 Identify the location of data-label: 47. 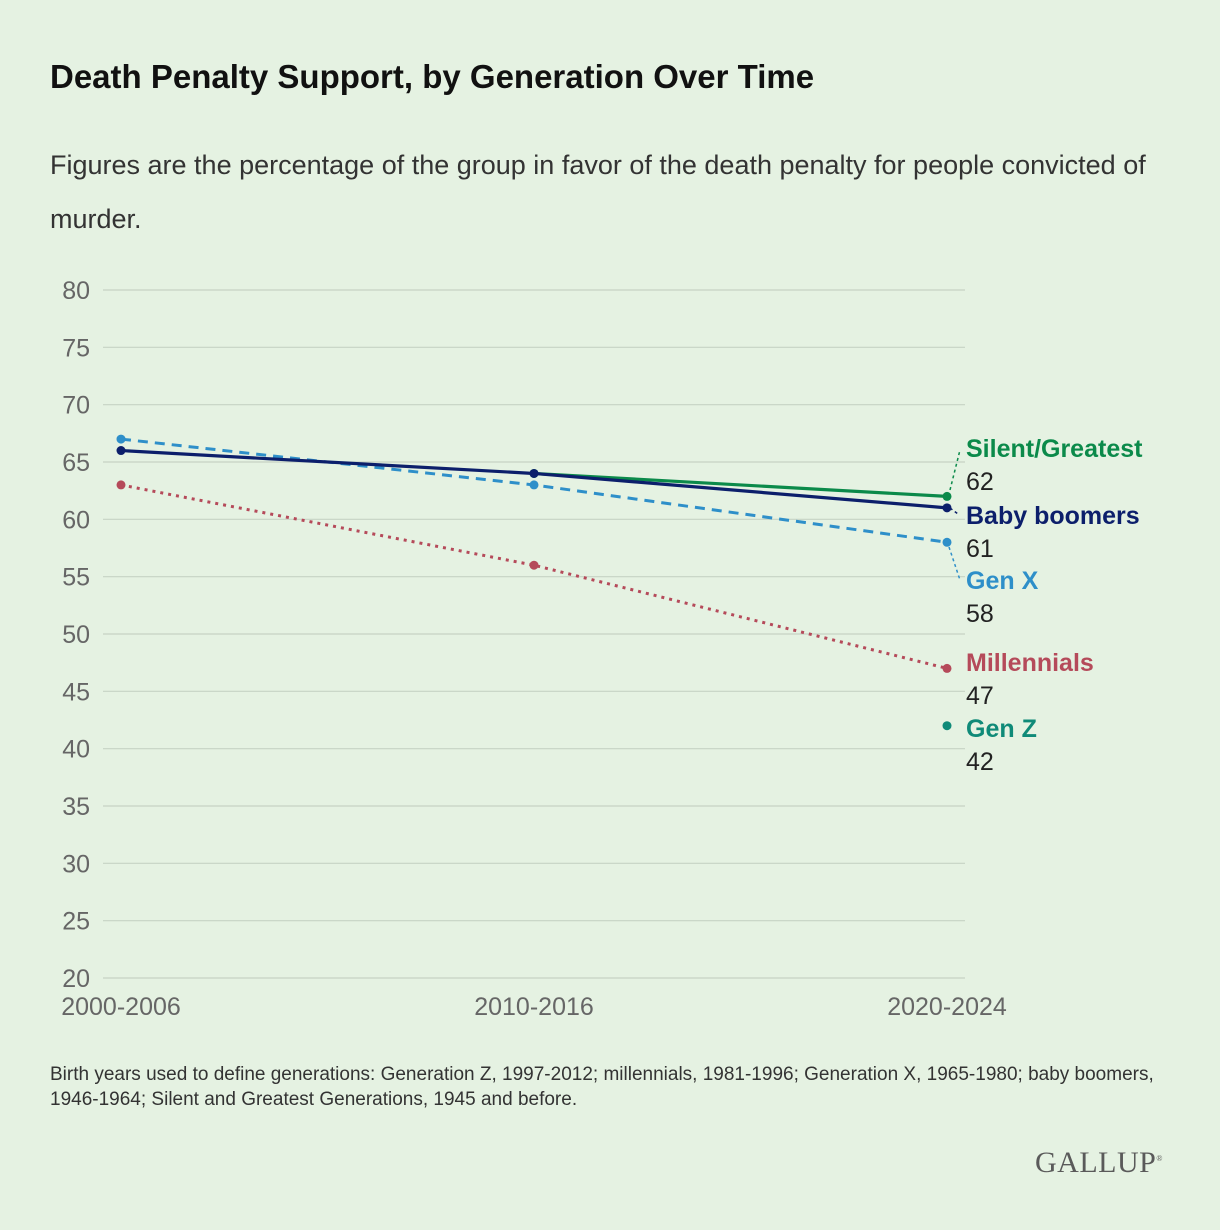
(980, 696).